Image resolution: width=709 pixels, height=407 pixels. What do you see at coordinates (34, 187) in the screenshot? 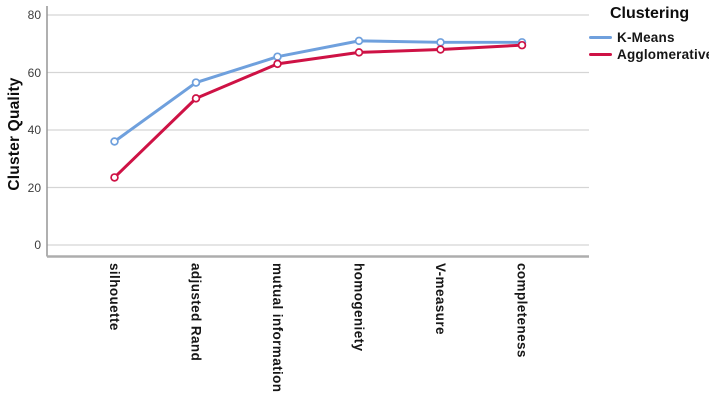
I see `y-tick-label: 20` at bounding box center [34, 187].